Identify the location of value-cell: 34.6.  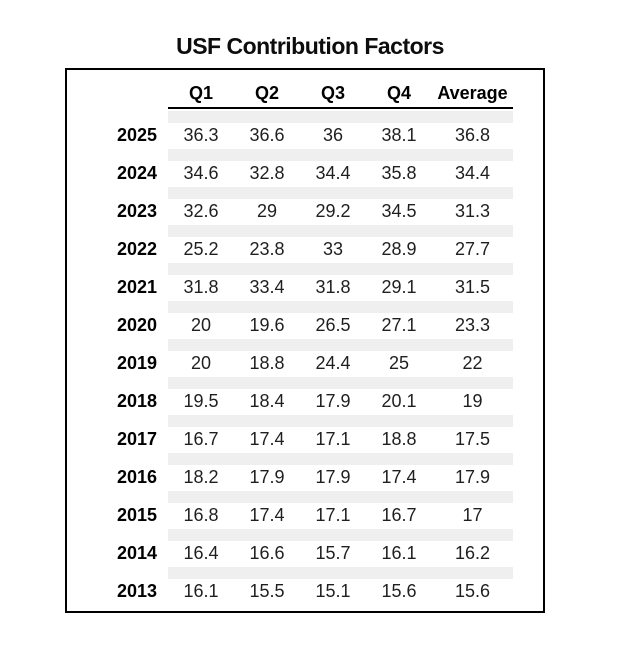
(201, 173).